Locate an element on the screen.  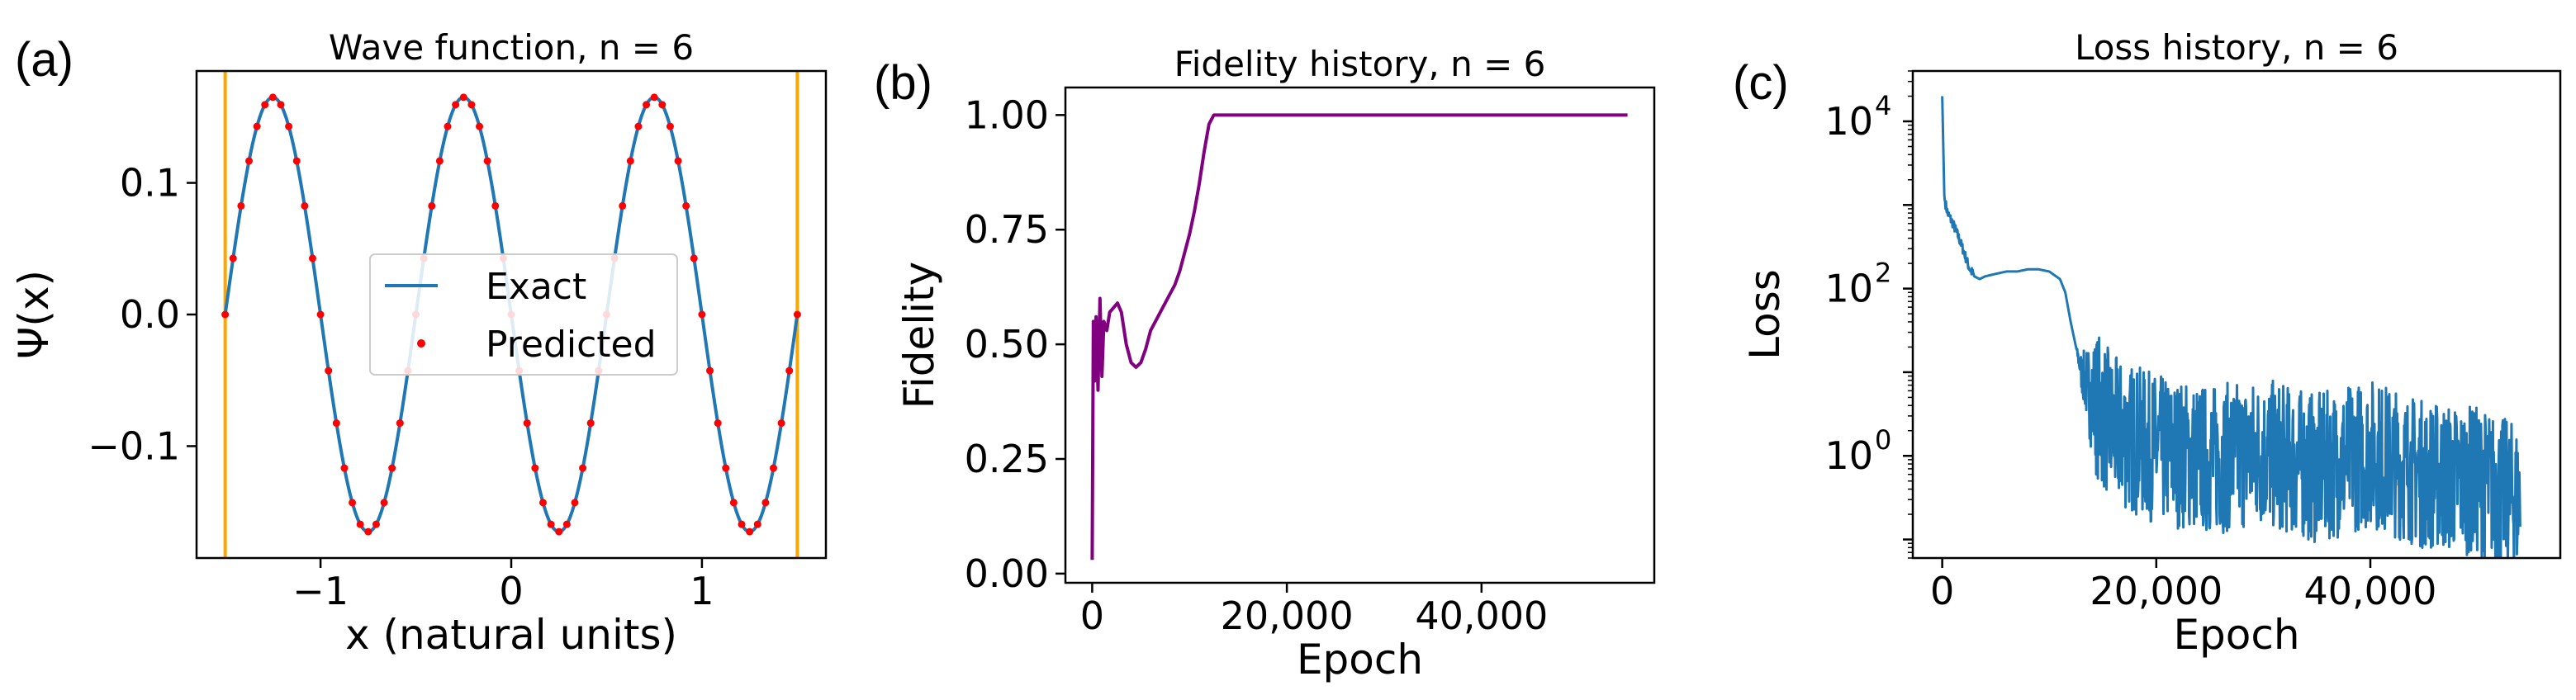
fidelity-series-line is located at coordinates (1359, 336).